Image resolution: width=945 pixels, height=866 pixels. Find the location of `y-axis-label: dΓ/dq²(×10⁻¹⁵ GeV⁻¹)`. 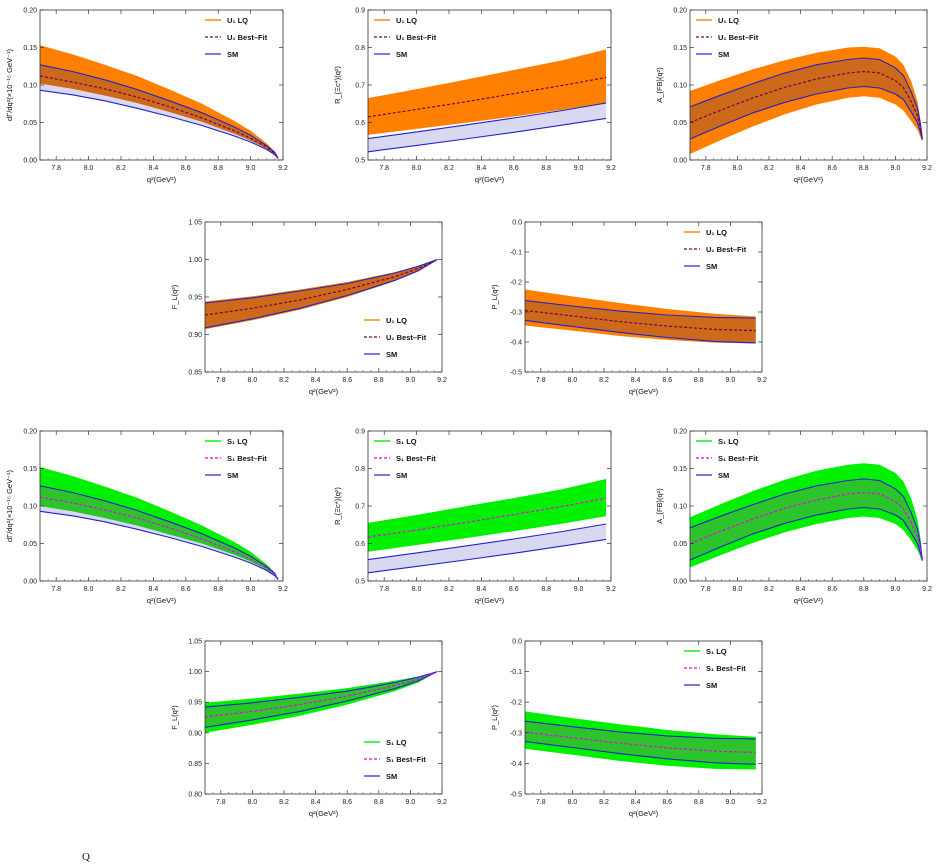

y-axis-label: dΓ/dq²(×10⁻¹⁵ GeV⁻¹) is located at coordinates (9, 505).